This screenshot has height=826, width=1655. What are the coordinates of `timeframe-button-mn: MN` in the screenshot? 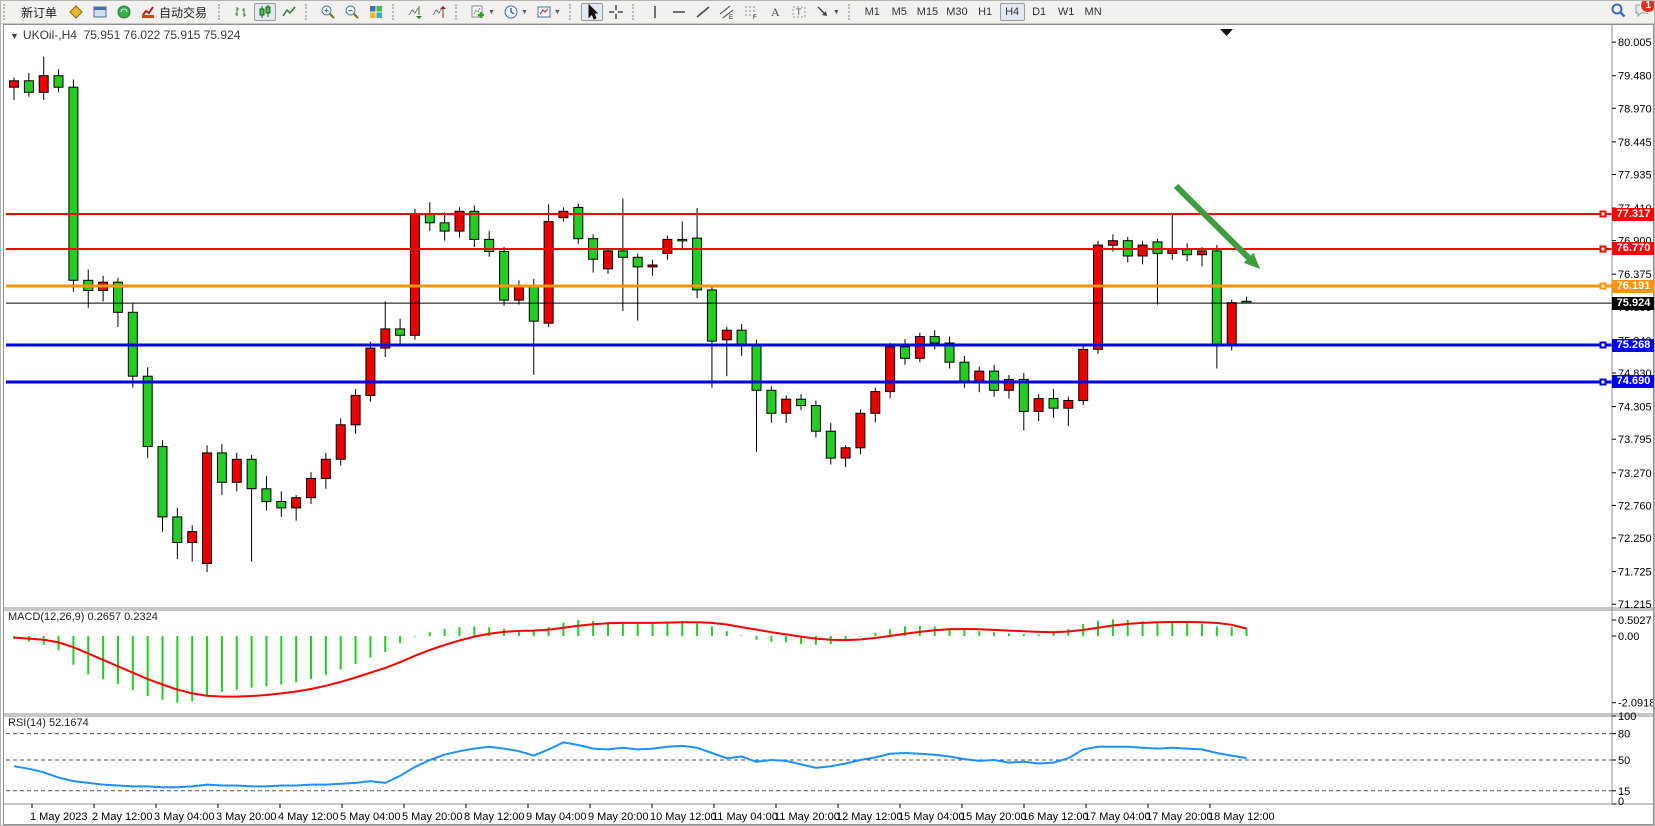 It's located at (1093, 12).